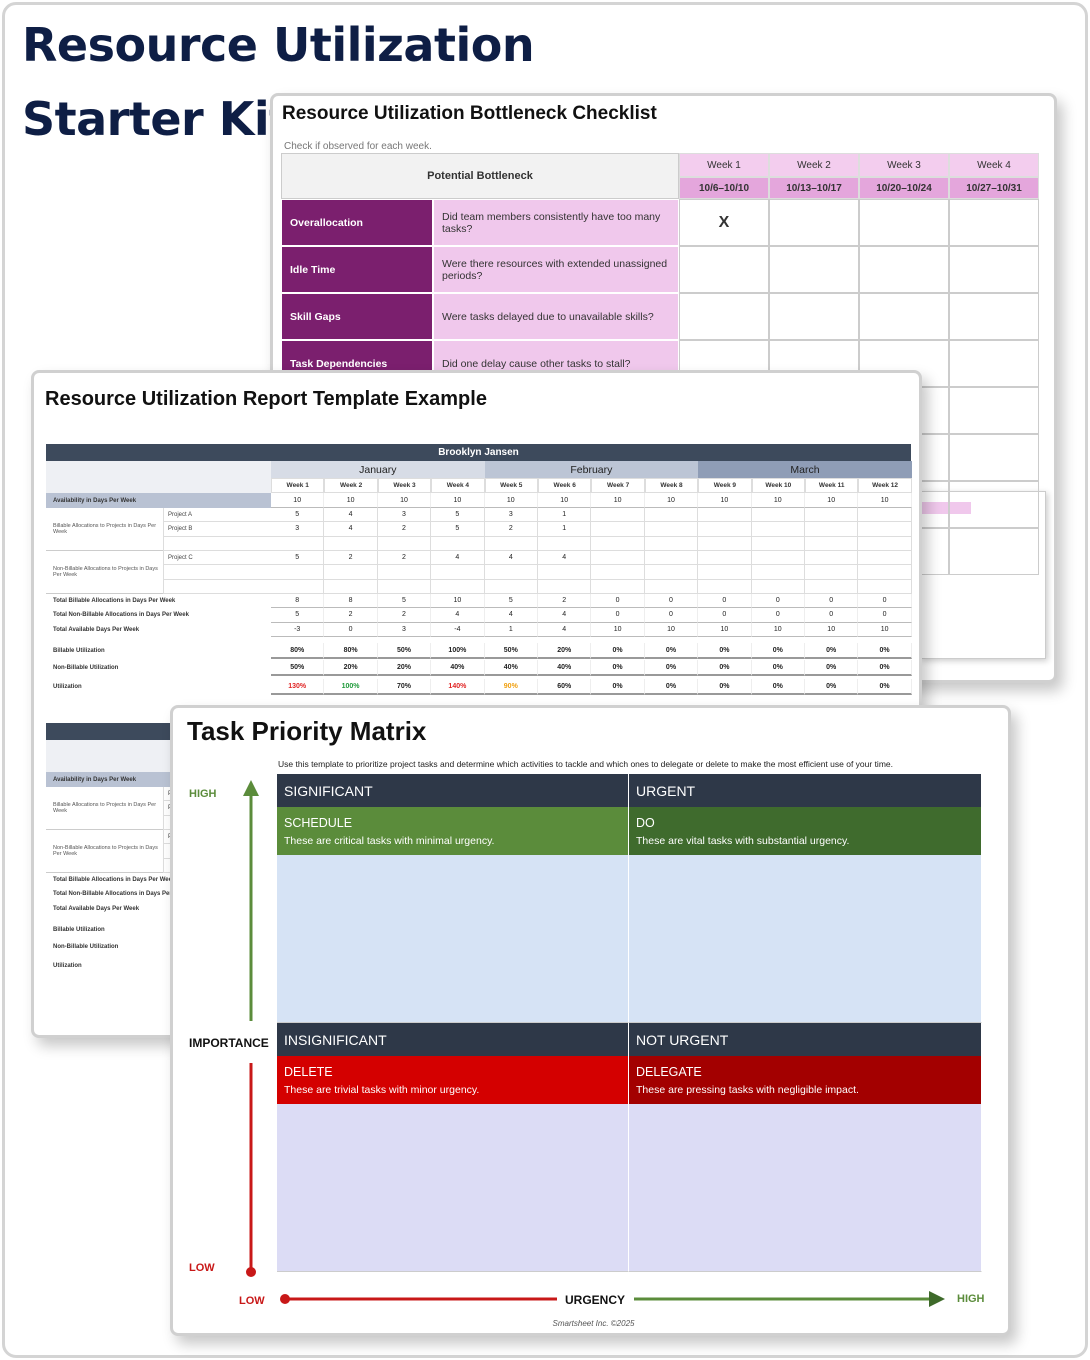 The height and width of the screenshot is (1360, 1090). What do you see at coordinates (79, 651) in the screenshot?
I see `row-label: Billable Utilization` at bounding box center [79, 651].